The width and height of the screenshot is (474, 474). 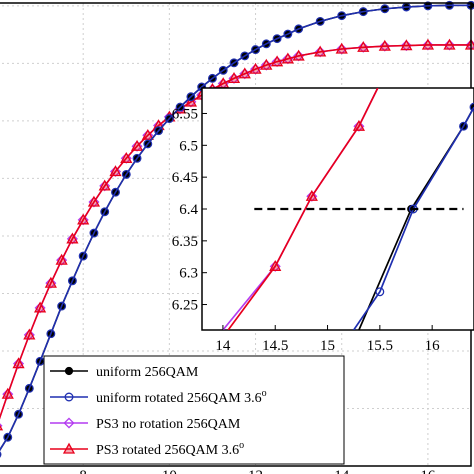 What do you see at coordinates (185, 242) in the screenshot?
I see `inset-y-tick-label: 6.35` at bounding box center [185, 242].